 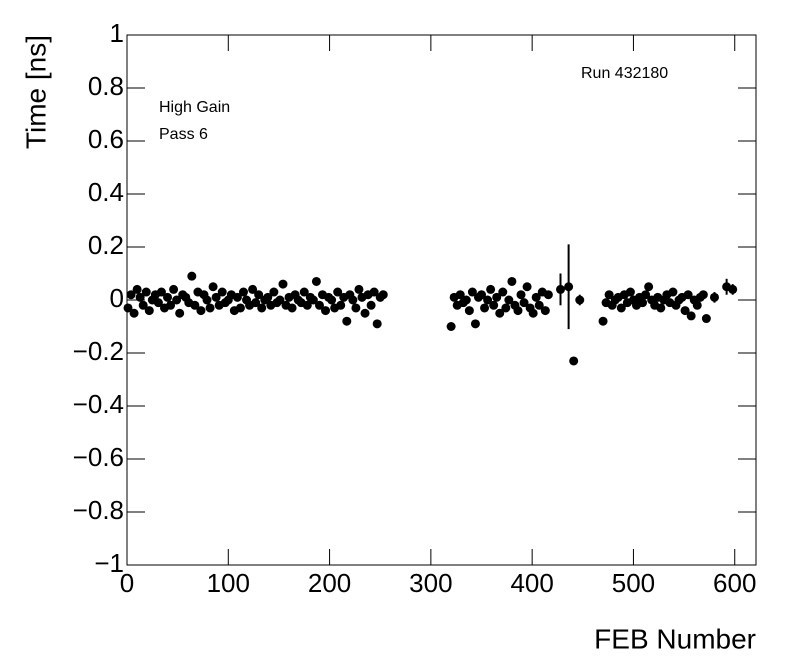 What do you see at coordinates (106, 192) in the screenshot?
I see `y-tick-label: 0.4` at bounding box center [106, 192].